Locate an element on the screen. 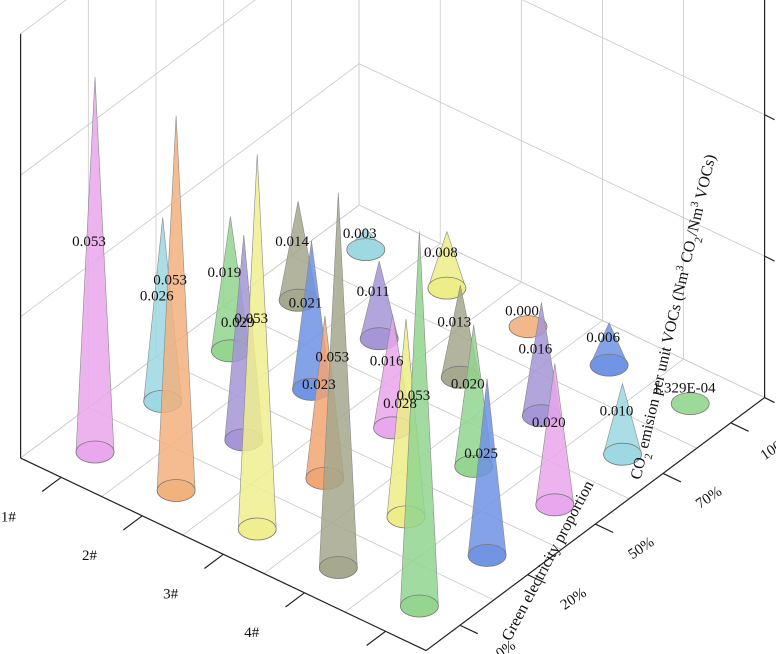 This screenshot has width=776, height=654. x-tick-label: 4# is located at coordinates (252, 633).